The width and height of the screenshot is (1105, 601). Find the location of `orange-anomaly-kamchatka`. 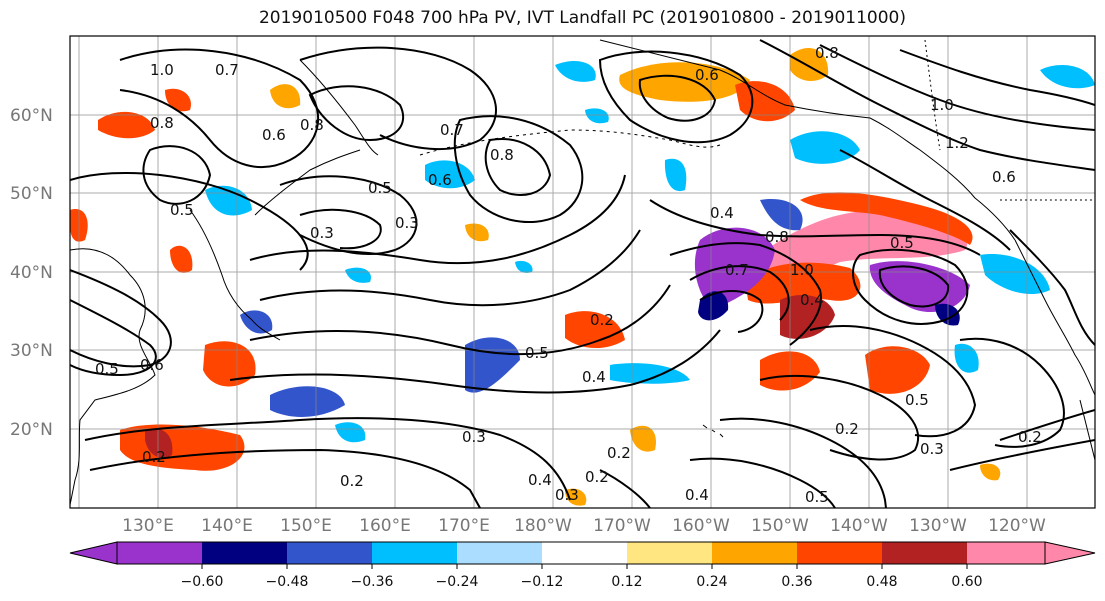

orange-anomaly-kamchatka is located at coordinates (285, 96).